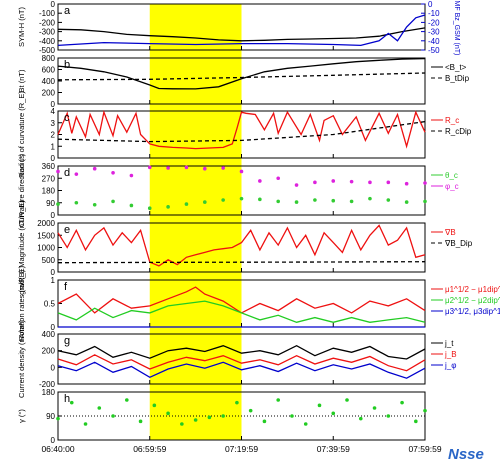 The height and width of the screenshot is (471, 500). I want to click on ytick-label-a-5: -500, so click(47, 50).